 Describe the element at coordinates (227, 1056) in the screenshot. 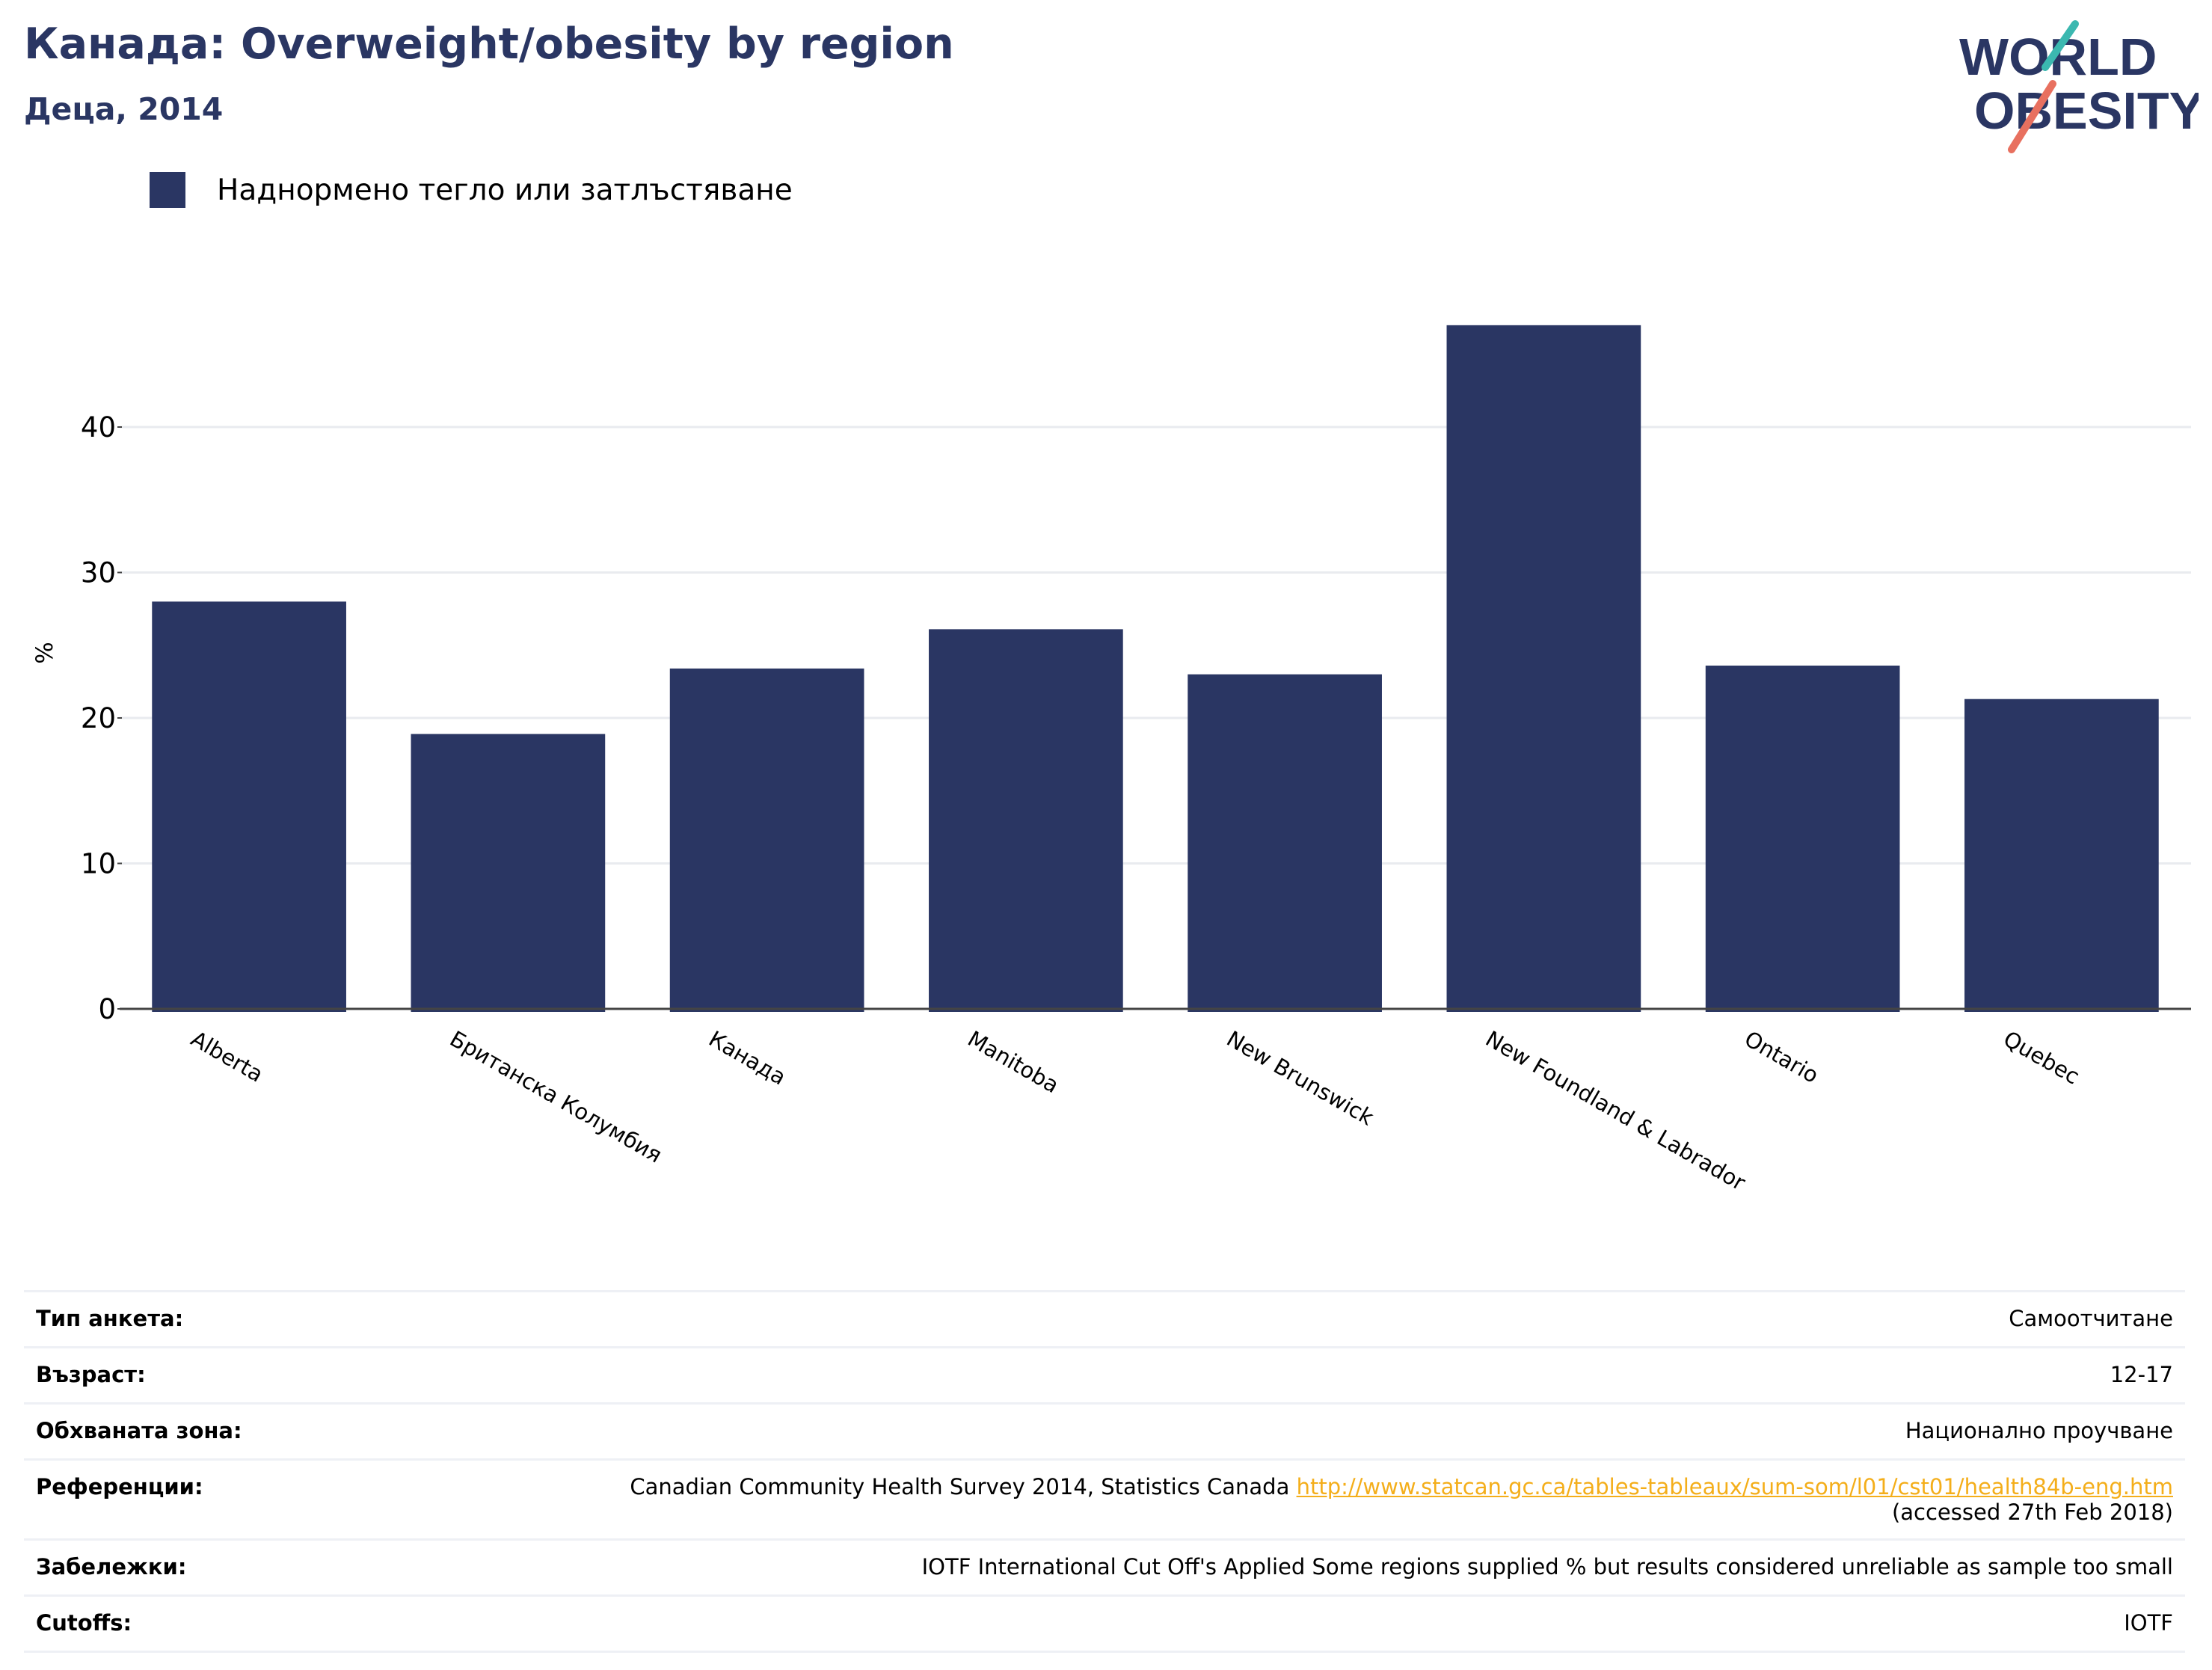

I see `x-tick-label: Alberta` at that location.